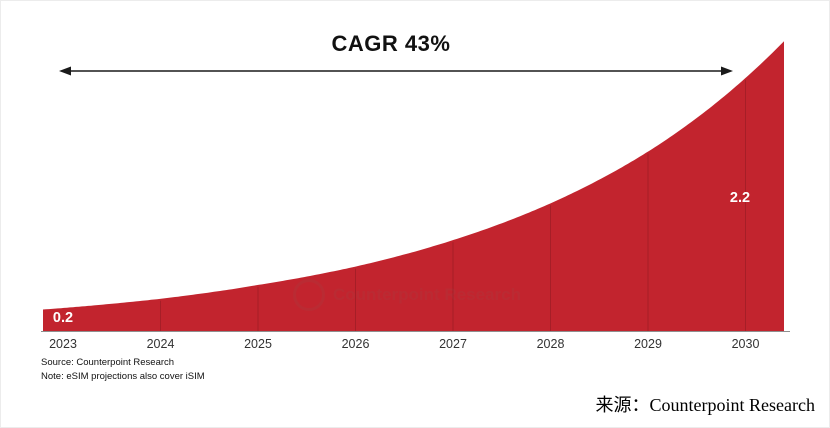 The height and width of the screenshot is (428, 830). I want to click on x-tick-label: 2029, so click(648, 344).